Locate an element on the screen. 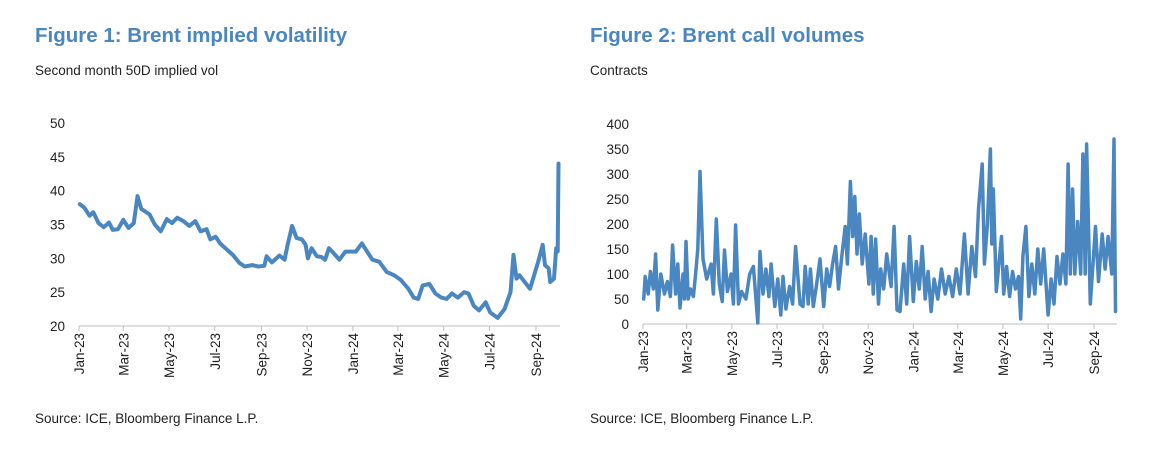  y-tick-label: 350 is located at coordinates (617, 149).